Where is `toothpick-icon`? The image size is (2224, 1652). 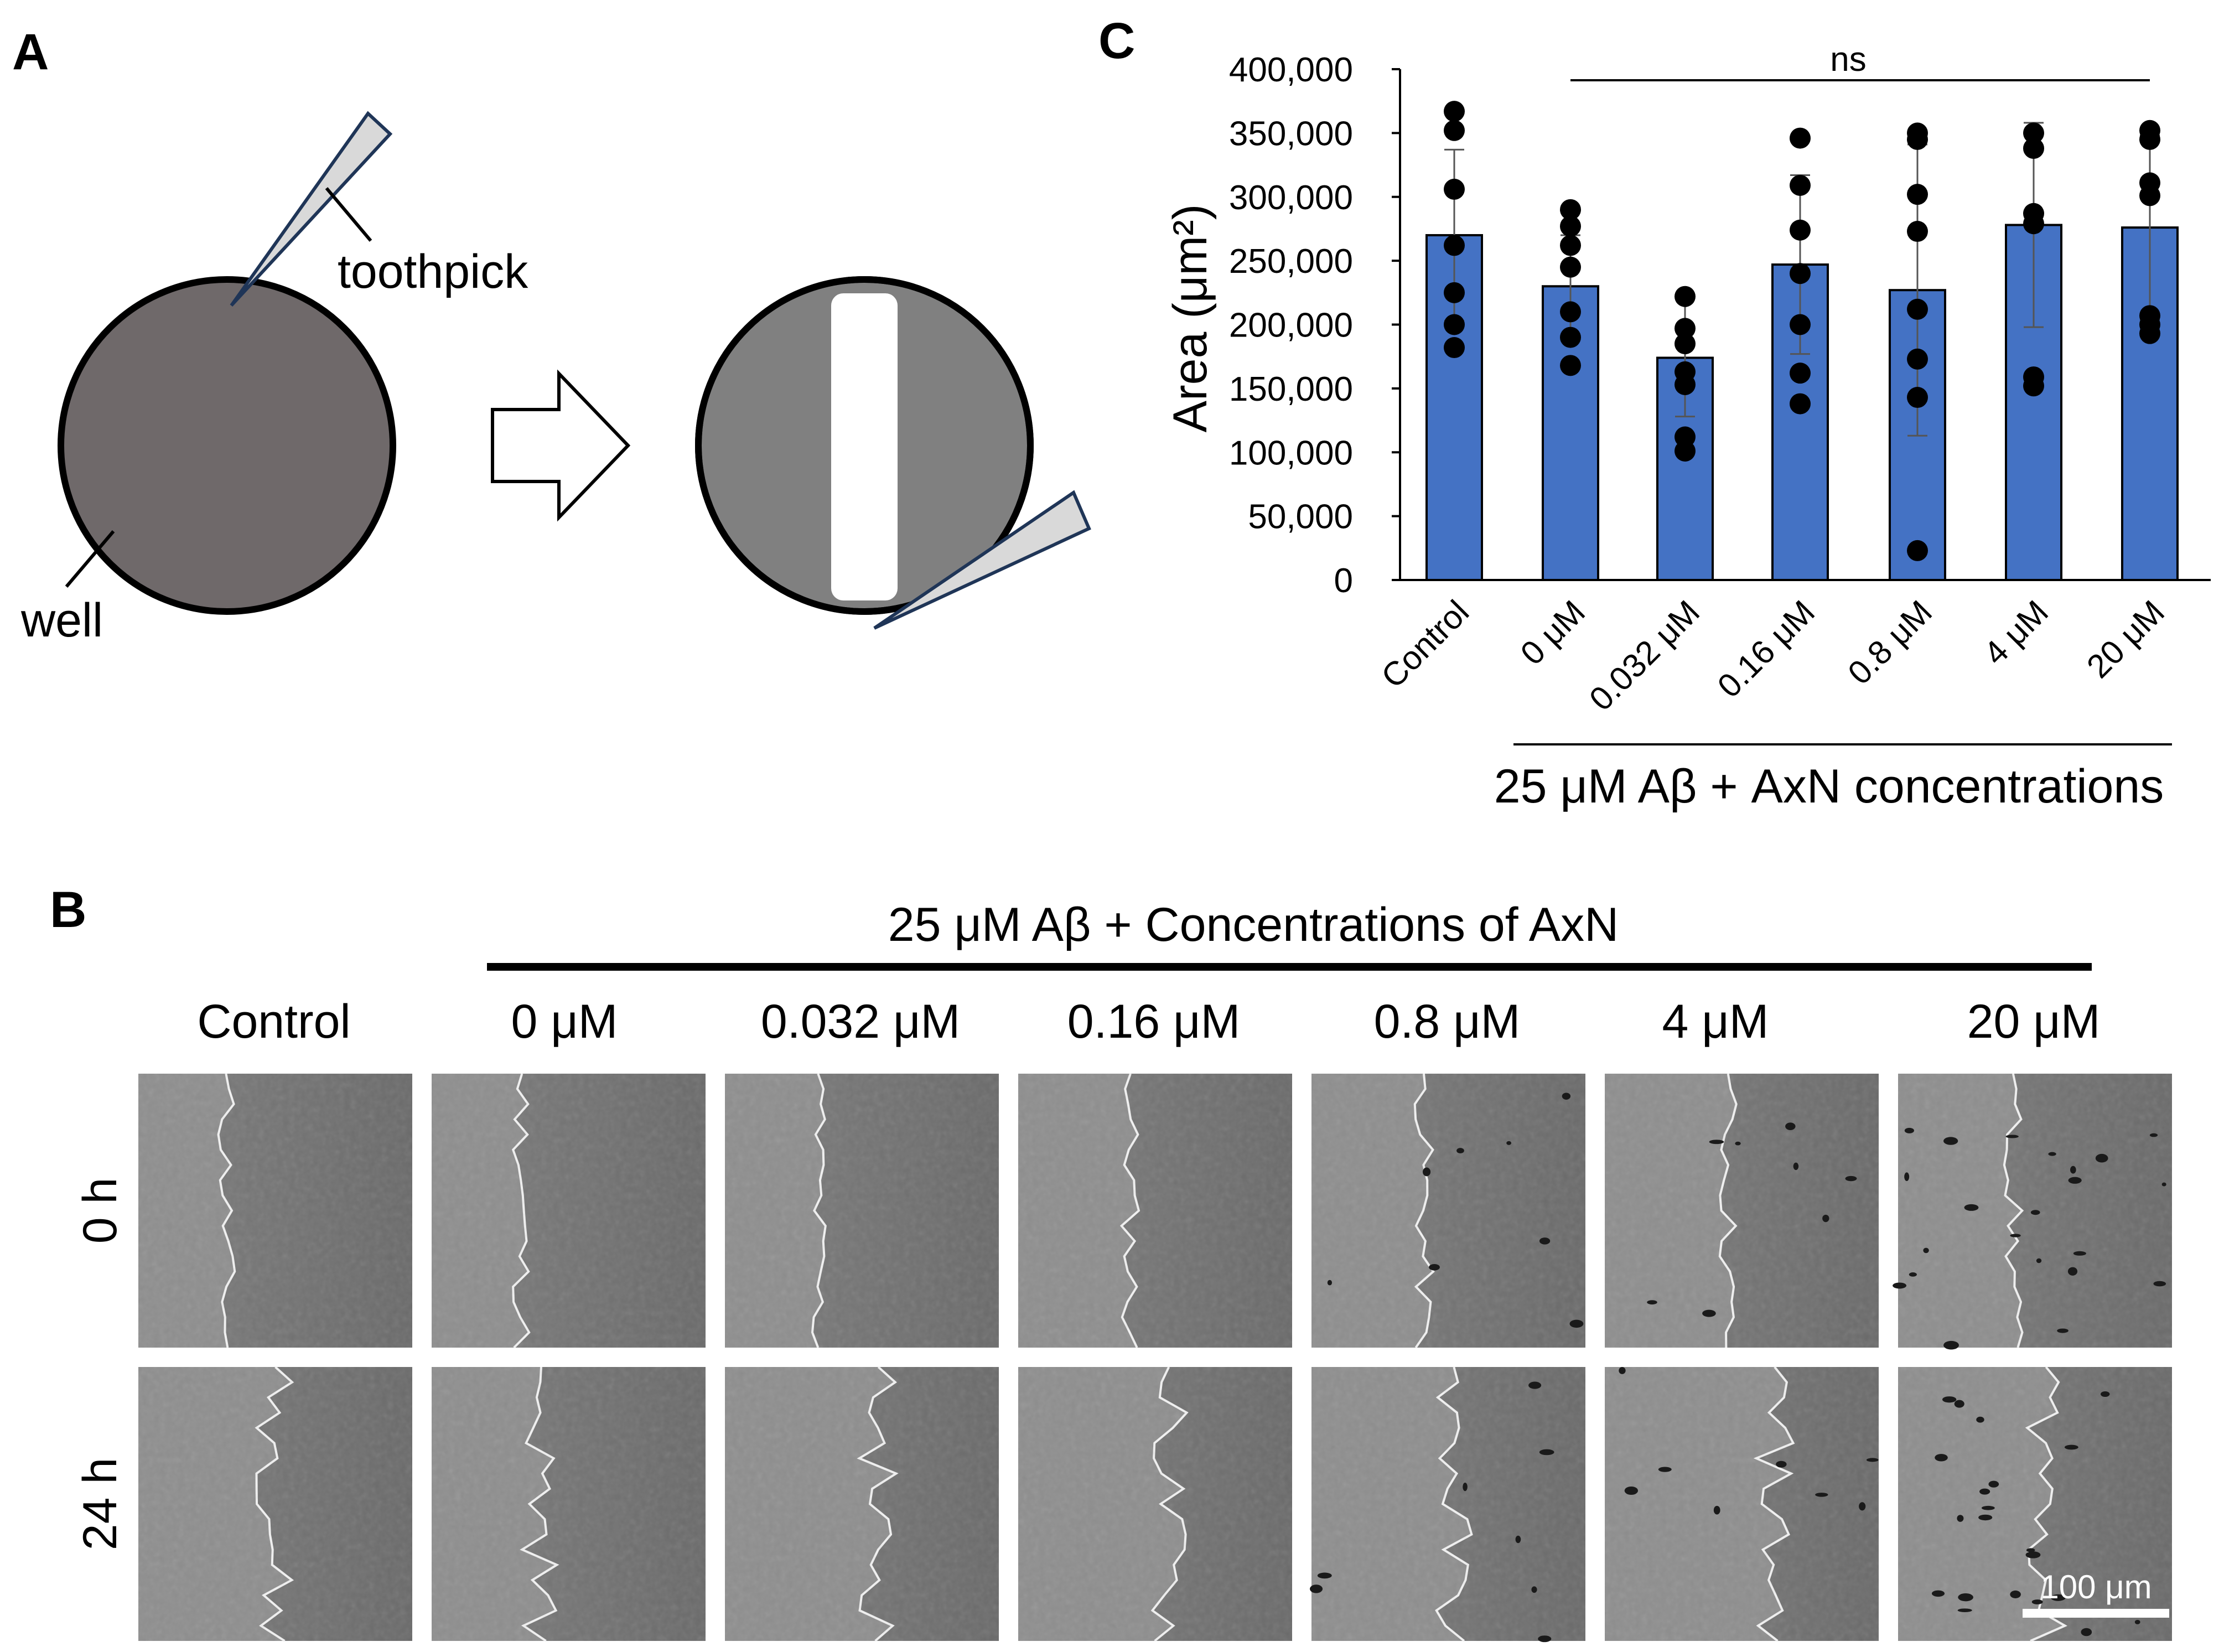 toothpick-icon is located at coordinates (311, 209).